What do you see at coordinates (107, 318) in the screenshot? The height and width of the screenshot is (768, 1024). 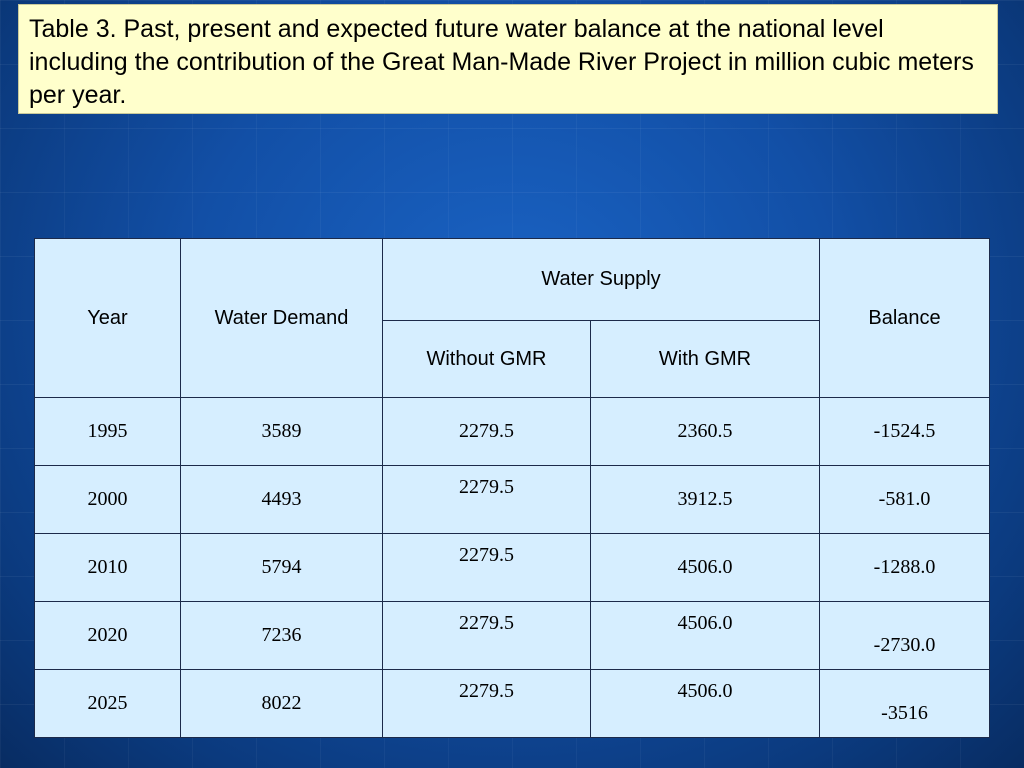 I see `header-year: Year` at bounding box center [107, 318].